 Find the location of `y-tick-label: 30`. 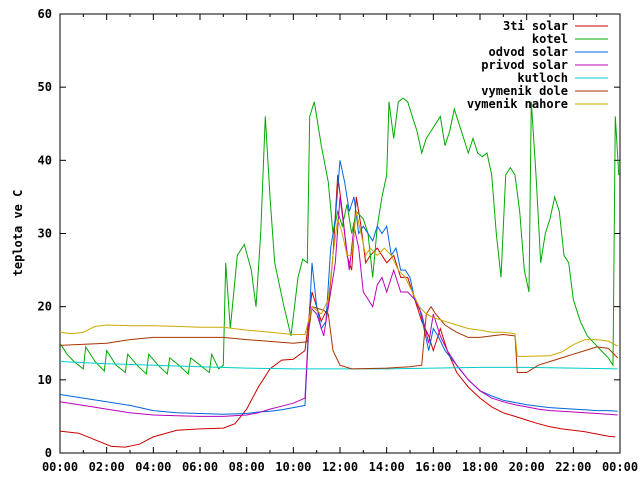

y-tick-label: 30 is located at coordinates (45, 234).